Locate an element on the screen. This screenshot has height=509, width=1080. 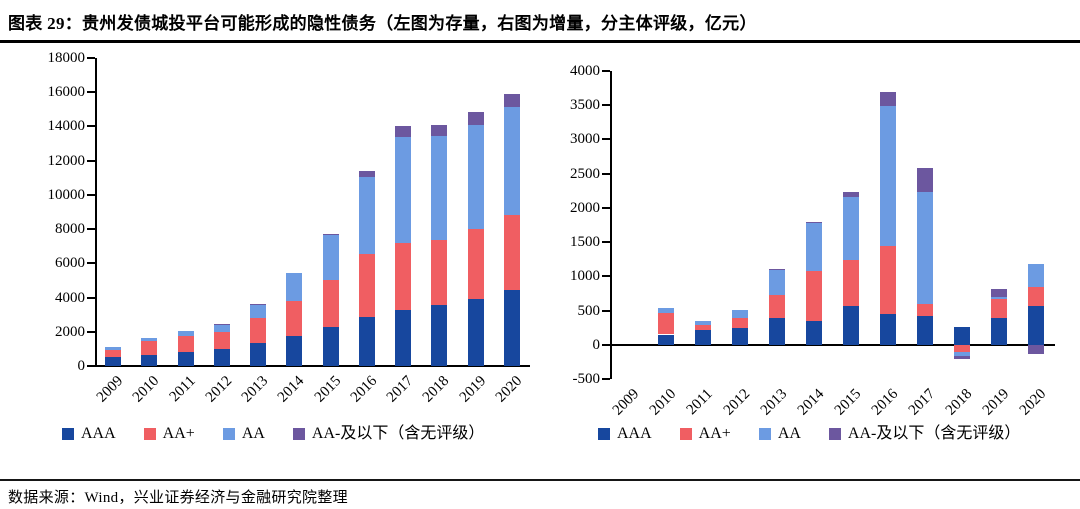
legend-label: AA is located at coordinates (789, 433).